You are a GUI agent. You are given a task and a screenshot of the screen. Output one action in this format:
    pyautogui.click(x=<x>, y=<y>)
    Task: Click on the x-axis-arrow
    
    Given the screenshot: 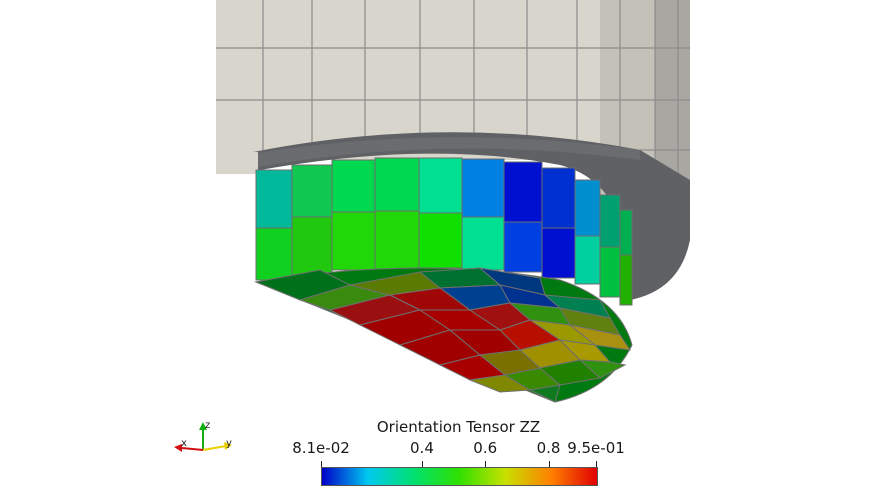 What is the action you would take?
    pyautogui.click(x=178, y=448)
    